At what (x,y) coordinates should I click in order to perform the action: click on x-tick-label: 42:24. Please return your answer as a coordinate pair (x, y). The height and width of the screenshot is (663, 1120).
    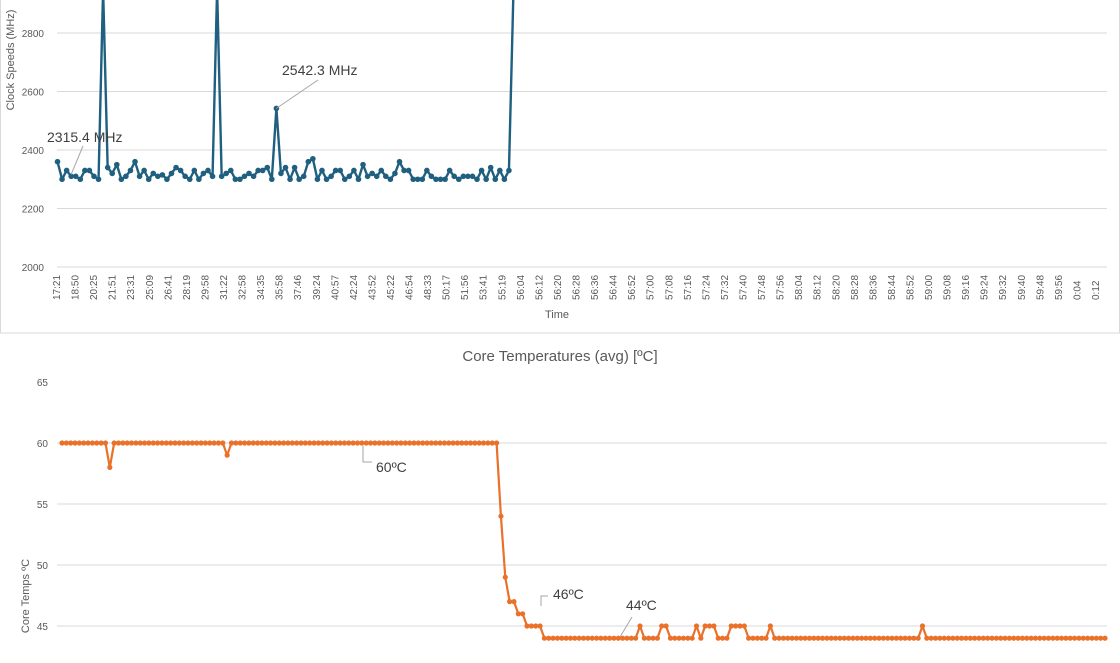
    Looking at the image, I should click on (354, 287).